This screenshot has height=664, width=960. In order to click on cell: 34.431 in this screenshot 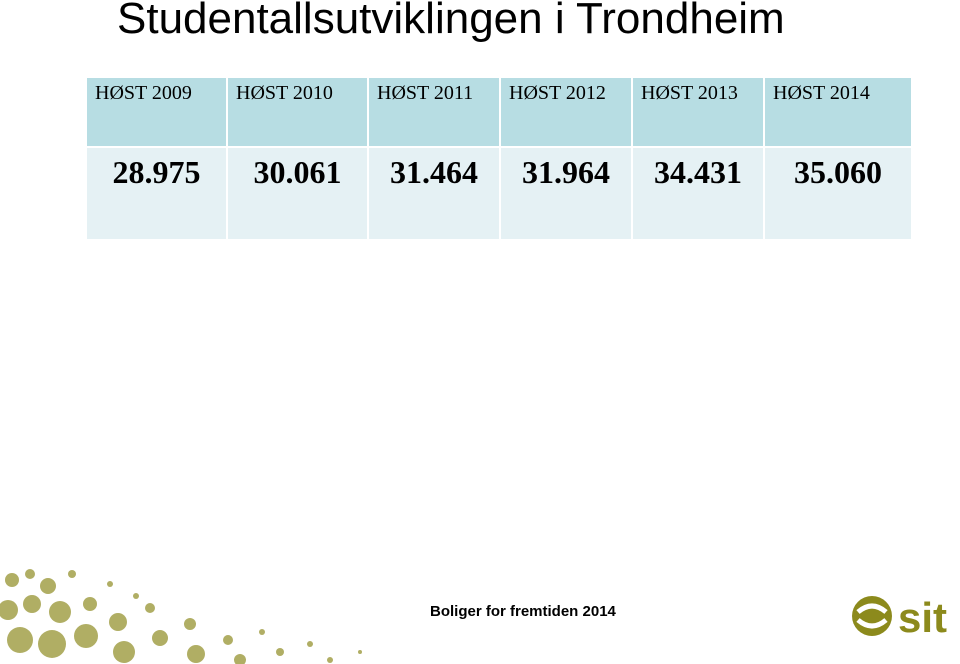, I will do `click(698, 193)`.